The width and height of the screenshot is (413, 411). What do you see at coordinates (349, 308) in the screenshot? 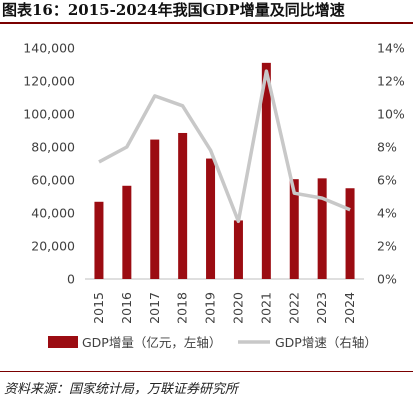
I see `x-tick-label: 2024` at bounding box center [349, 308].